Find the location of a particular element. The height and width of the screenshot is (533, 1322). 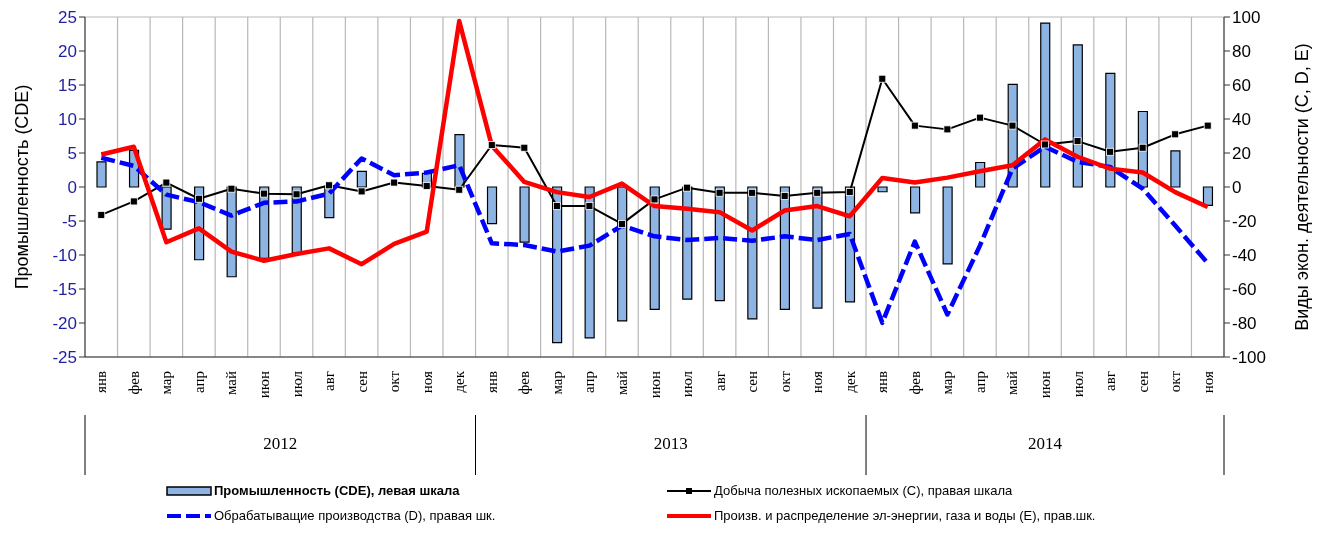

y-tick-label: 0 is located at coordinates (72, 188).